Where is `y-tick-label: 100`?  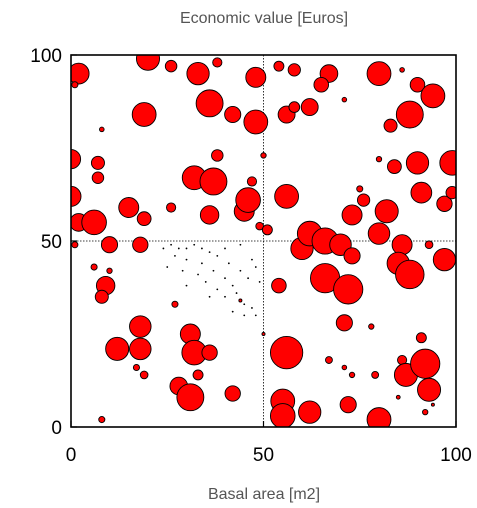
y-tick-label: 100 is located at coordinates (46, 56).